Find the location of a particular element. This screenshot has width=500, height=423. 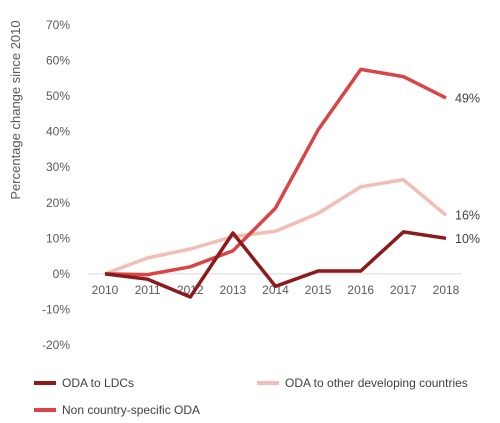

y-tick-label: 10% is located at coordinates (58, 238).